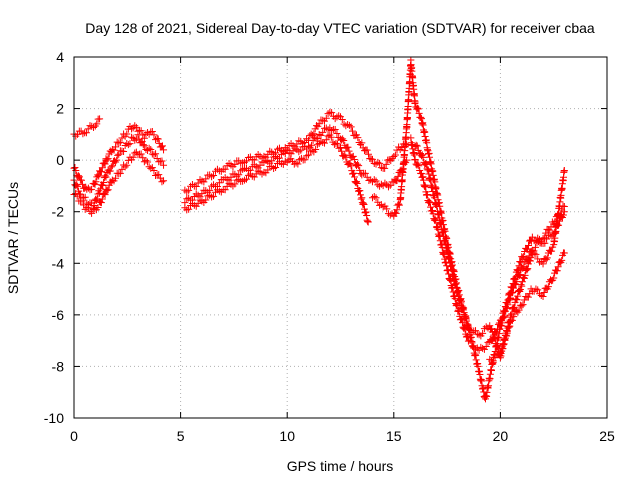  Describe the element at coordinates (119, 172) in the screenshot. I see `series-trace-c` at that location.